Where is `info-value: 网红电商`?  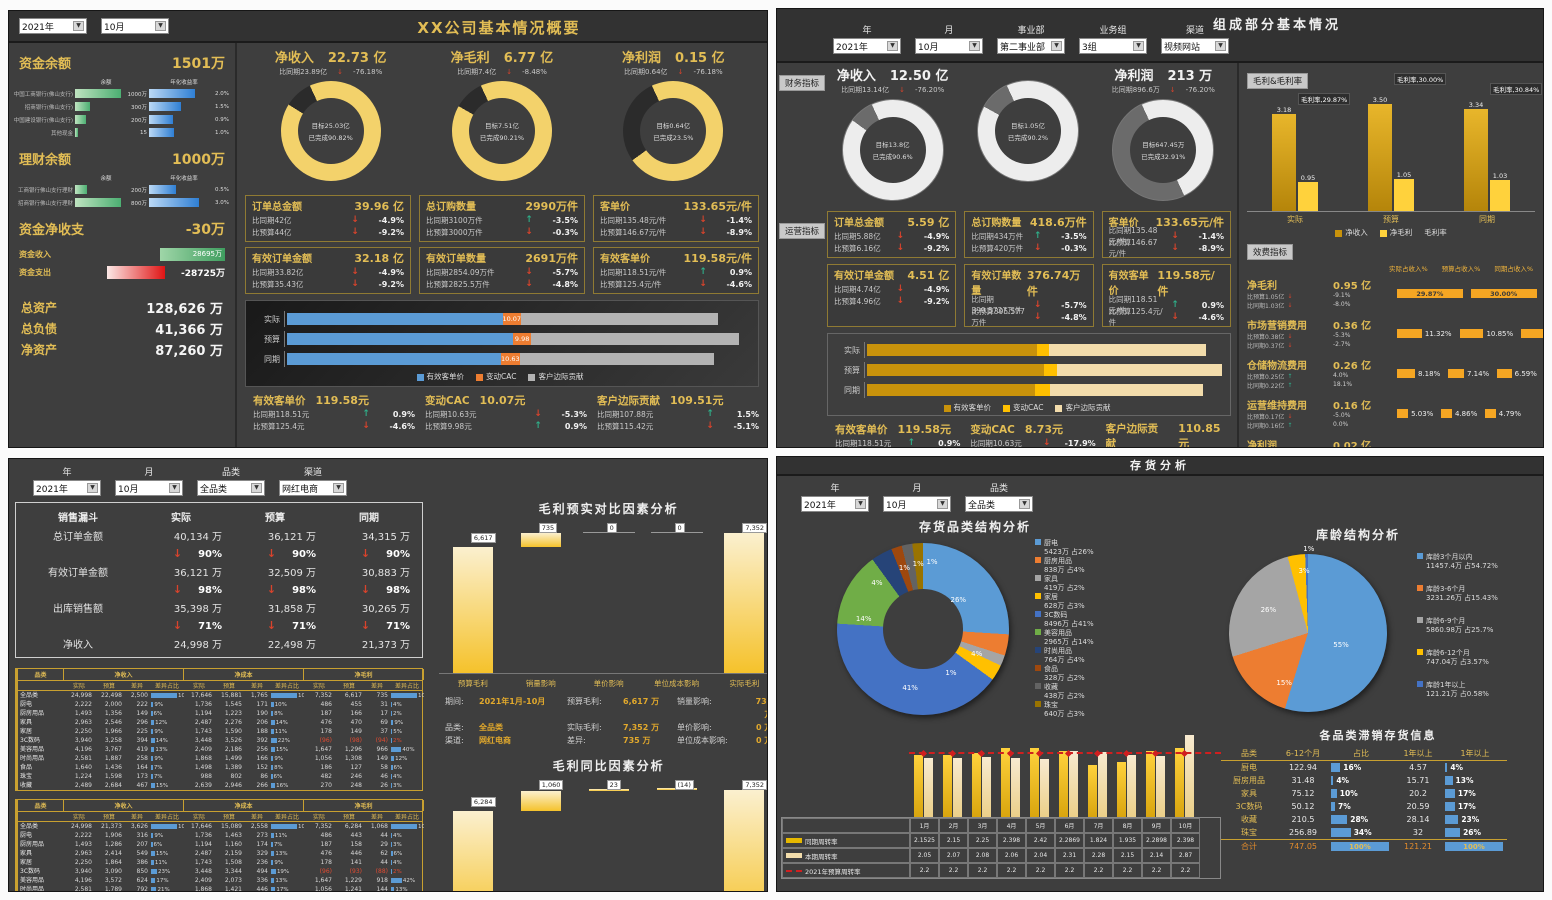
info-value: 网红电商 is located at coordinates (495, 740).